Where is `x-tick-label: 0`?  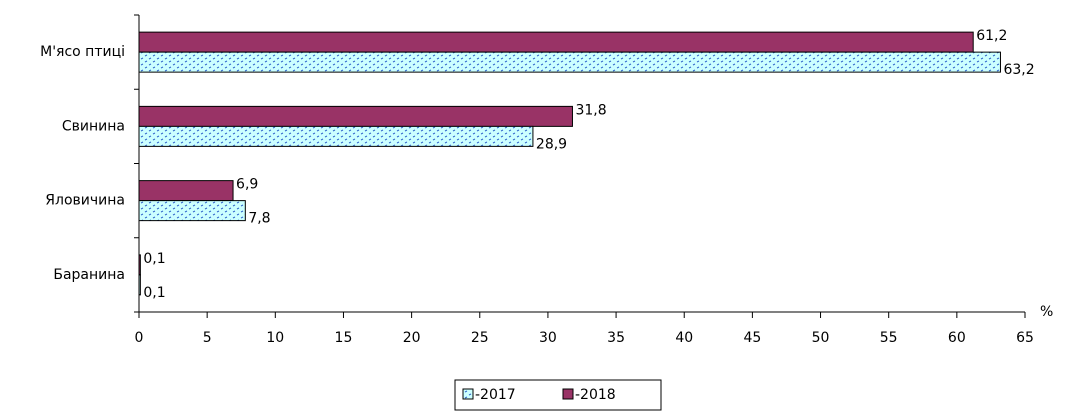
x-tick-label: 0 is located at coordinates (139, 338).